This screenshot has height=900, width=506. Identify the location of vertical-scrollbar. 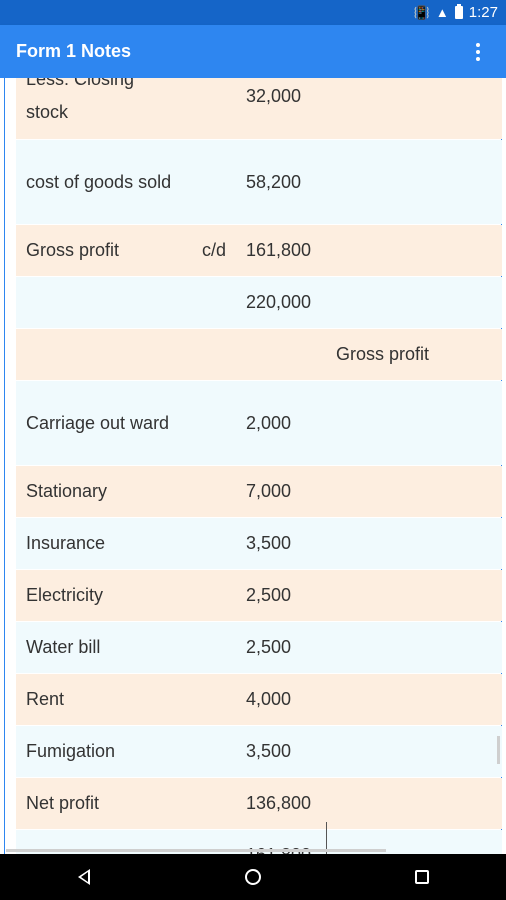
(498, 750).